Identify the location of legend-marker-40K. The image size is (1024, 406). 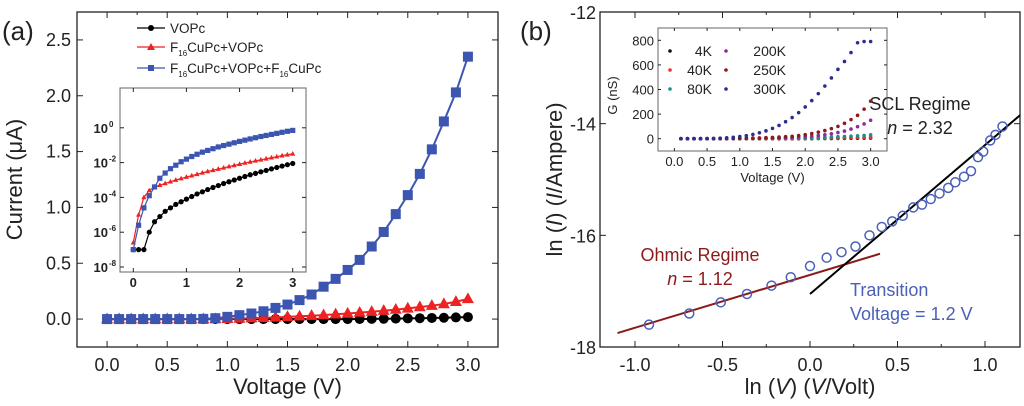
(670, 70).